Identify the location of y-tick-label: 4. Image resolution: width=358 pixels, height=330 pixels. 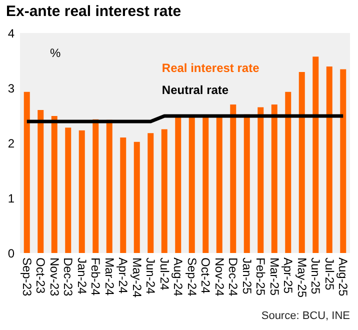
(11, 33).